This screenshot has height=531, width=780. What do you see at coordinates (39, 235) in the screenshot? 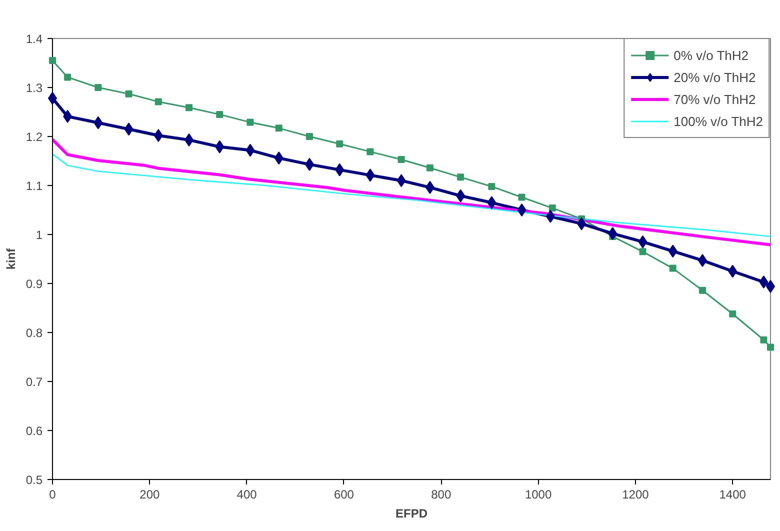
I see `y-tick-label: 1` at bounding box center [39, 235].